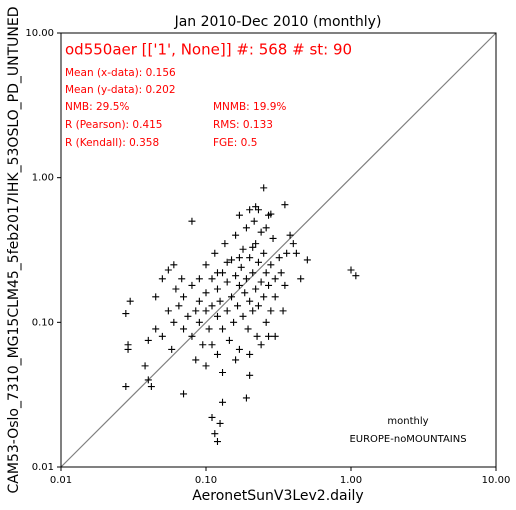  Describe the element at coordinates (243, 125) in the screenshot. I see `stat-annotation: RMS: 0.133` at that location.